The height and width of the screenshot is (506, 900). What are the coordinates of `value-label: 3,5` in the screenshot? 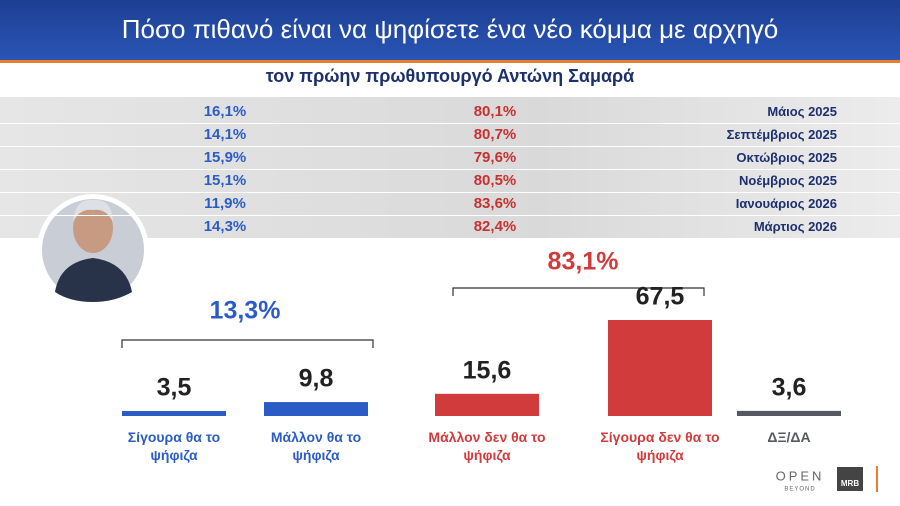 It's located at (174, 388).